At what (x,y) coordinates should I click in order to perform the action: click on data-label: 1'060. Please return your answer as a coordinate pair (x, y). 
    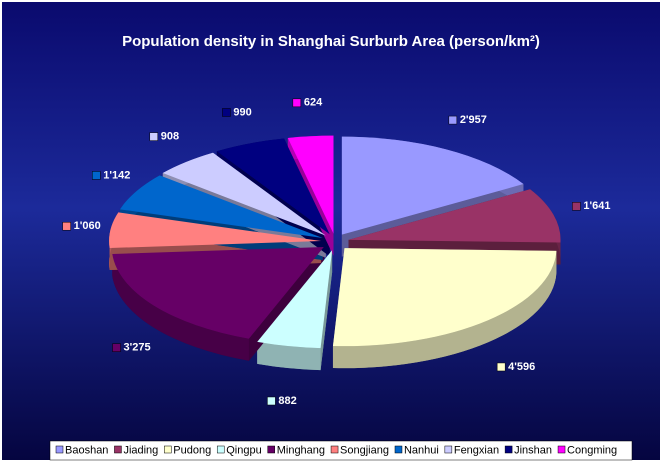
    Looking at the image, I should click on (87, 226).